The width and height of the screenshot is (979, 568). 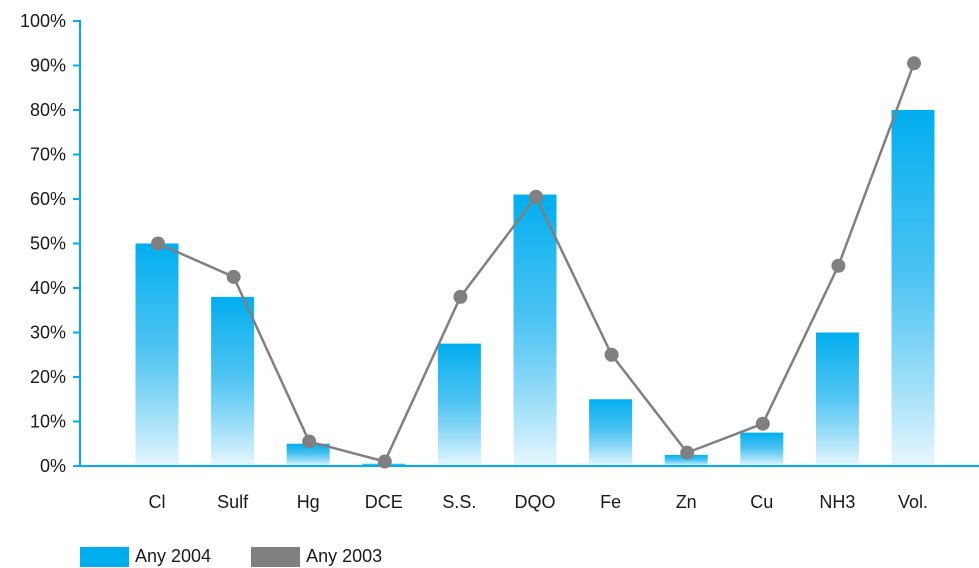 What do you see at coordinates (686, 502) in the screenshot?
I see `x-tick-label: Zn` at bounding box center [686, 502].